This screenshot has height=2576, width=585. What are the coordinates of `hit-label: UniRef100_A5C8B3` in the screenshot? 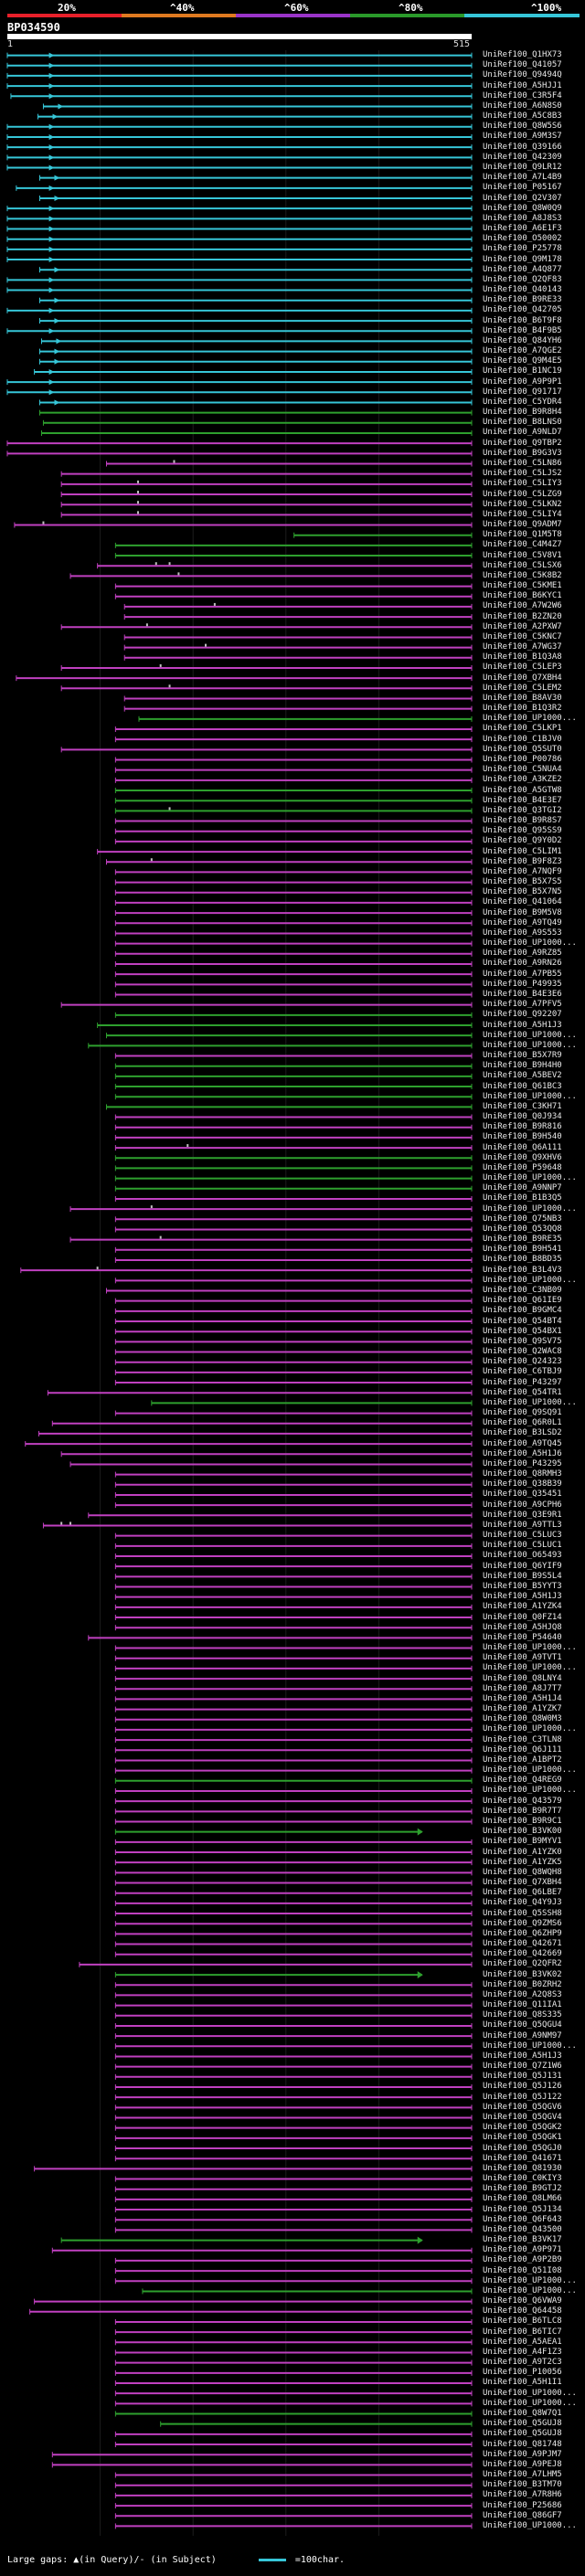 It's located at (522, 116).